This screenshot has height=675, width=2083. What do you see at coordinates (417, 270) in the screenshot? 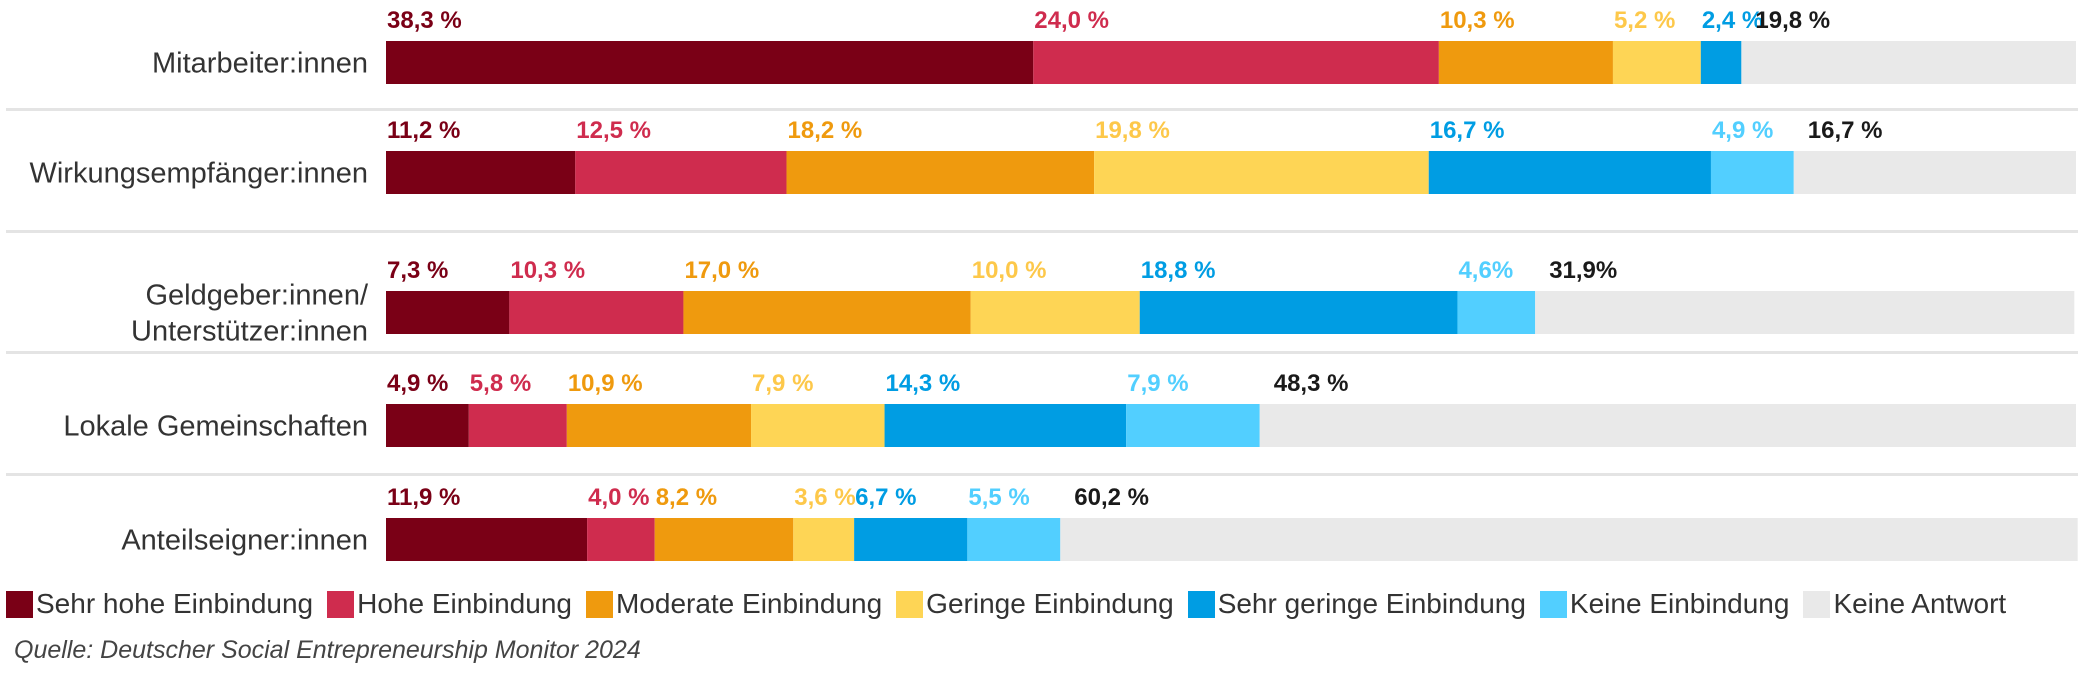
I see `data-label: 7,3 %` at bounding box center [417, 270].